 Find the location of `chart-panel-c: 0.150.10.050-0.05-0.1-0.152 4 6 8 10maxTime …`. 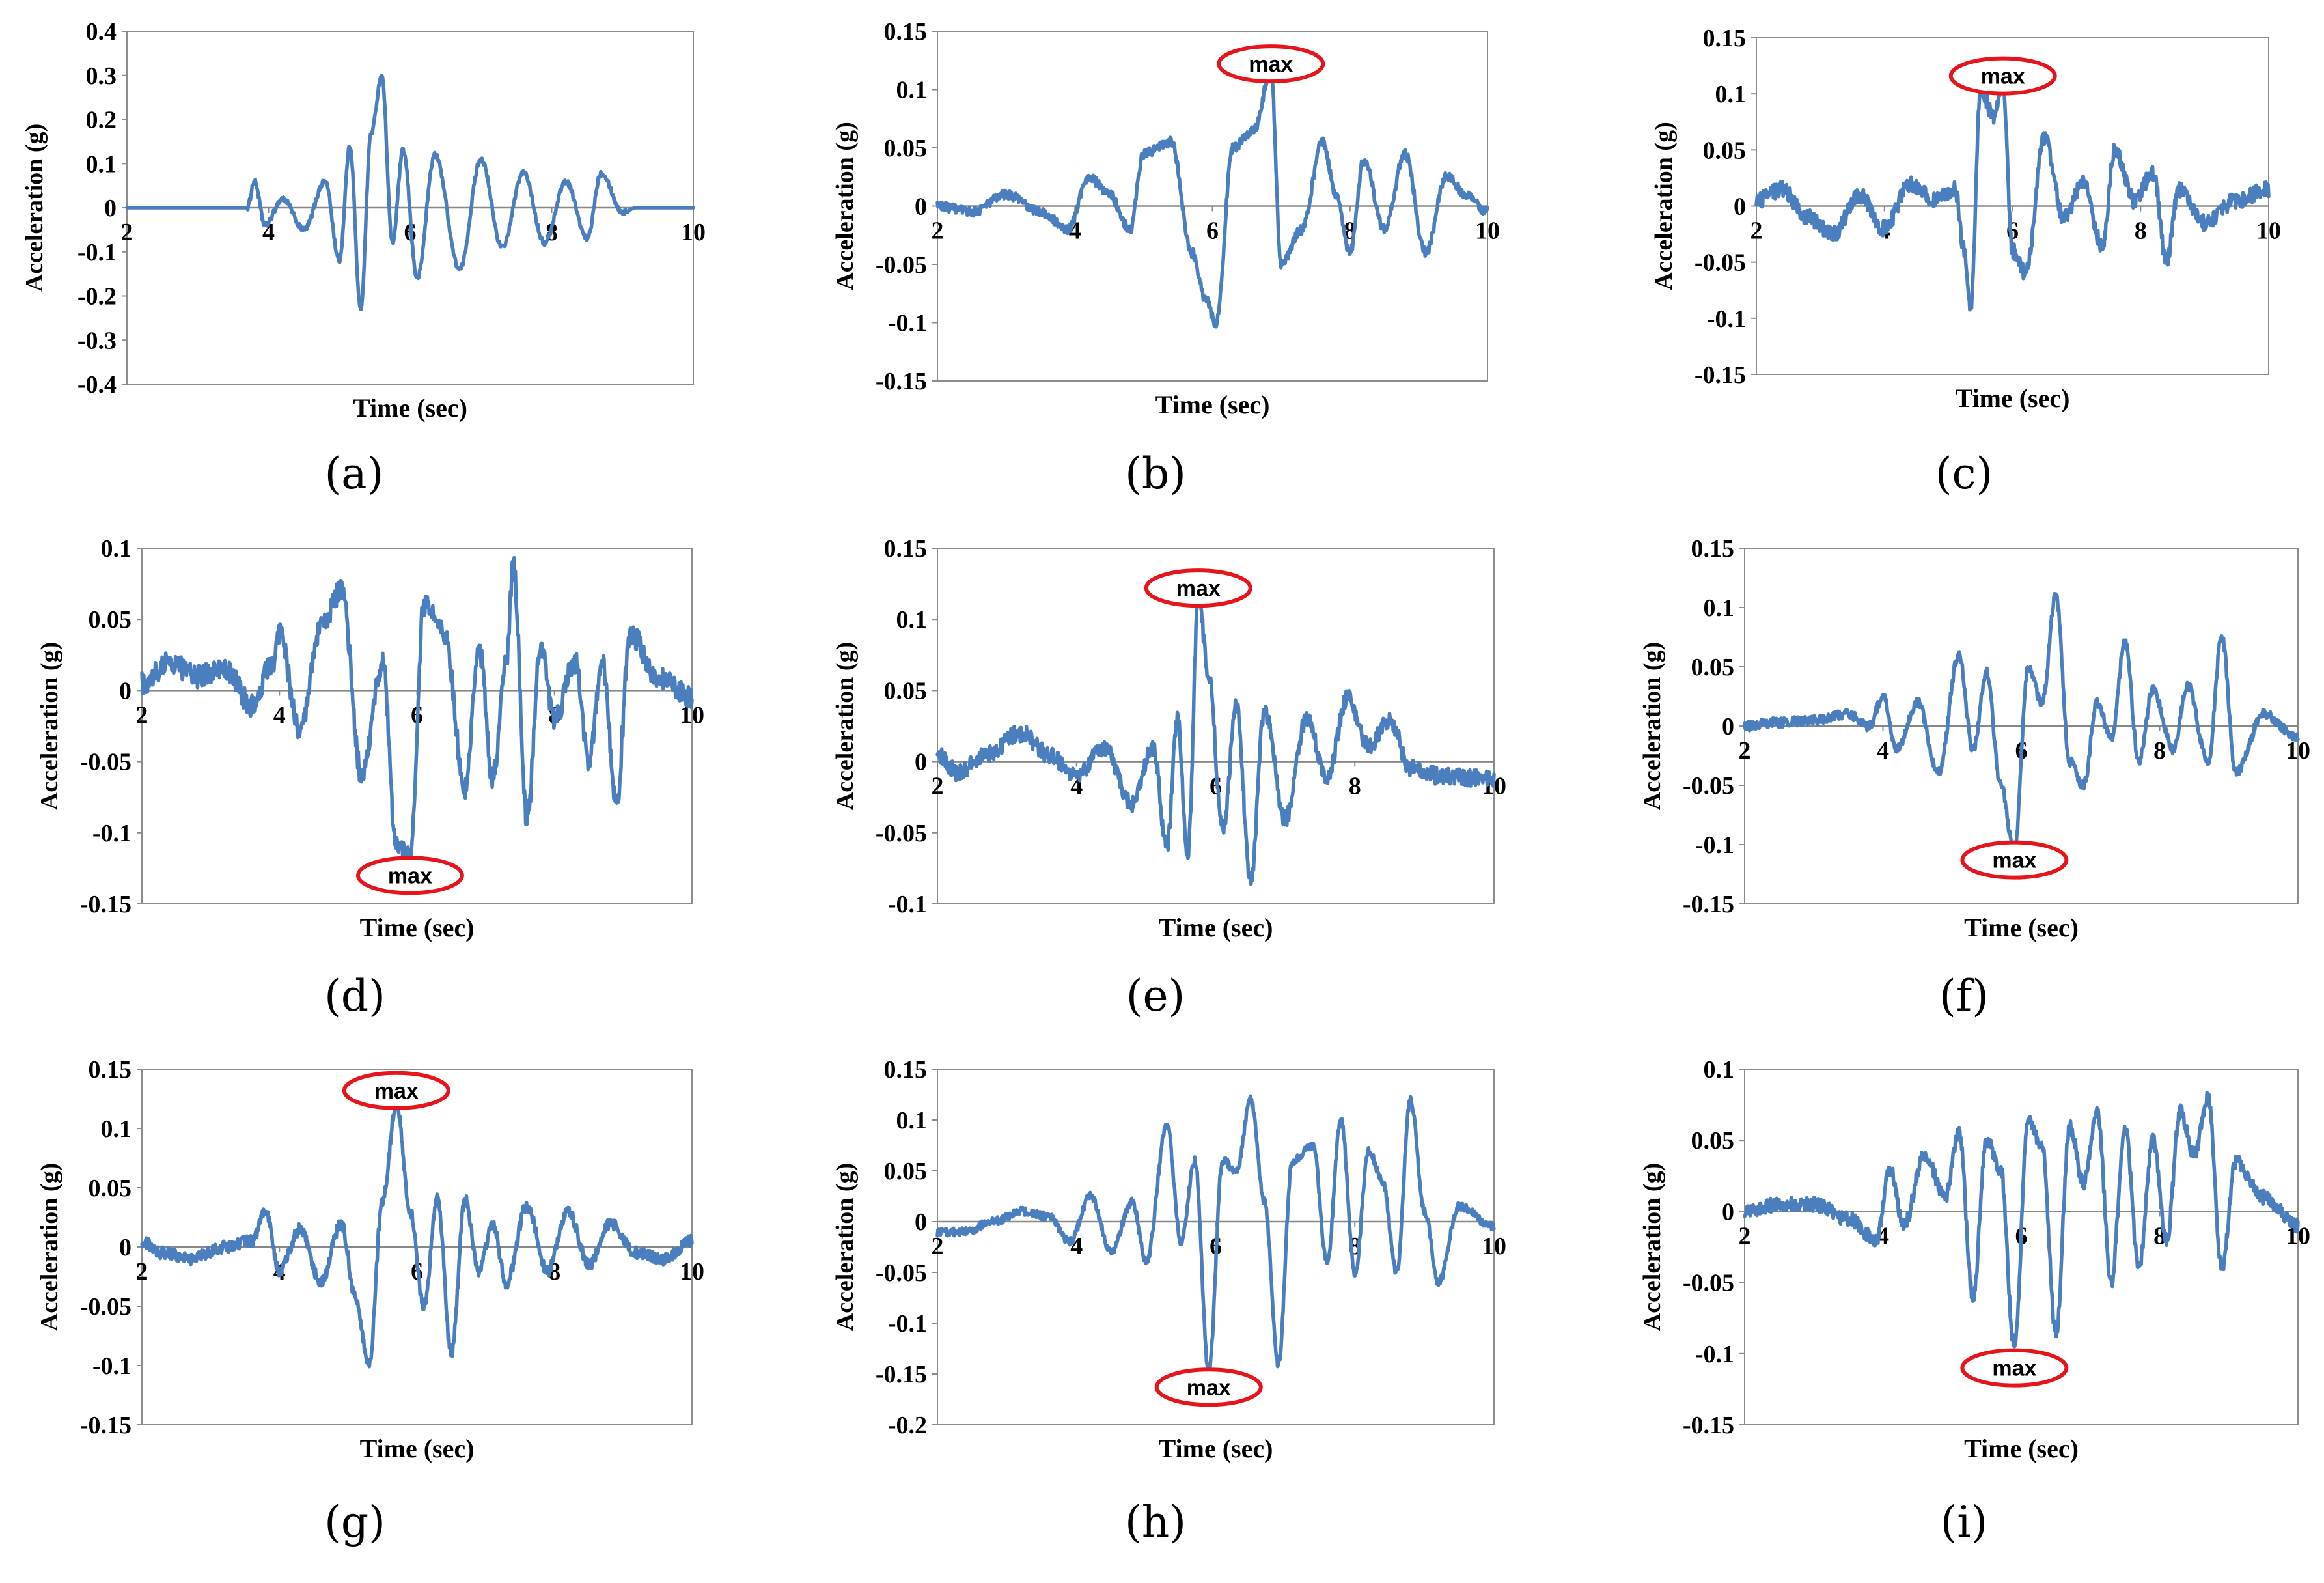

chart-panel-c: 0.150.10.050-0.05-0.1-0.152 4 6 8 10maxTime … is located at coordinates (1965, 262).